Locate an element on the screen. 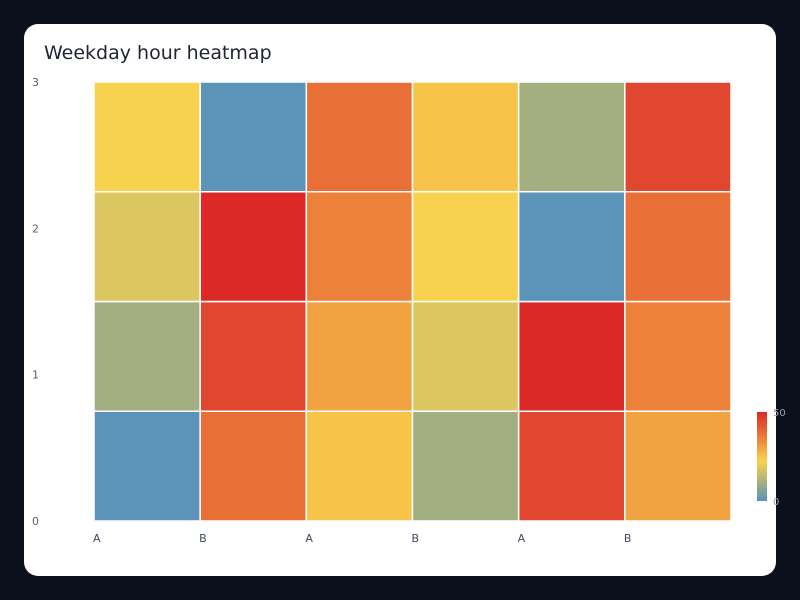 This screenshot has width=800, height=600. y-tick-label: 2 is located at coordinates (35, 228).